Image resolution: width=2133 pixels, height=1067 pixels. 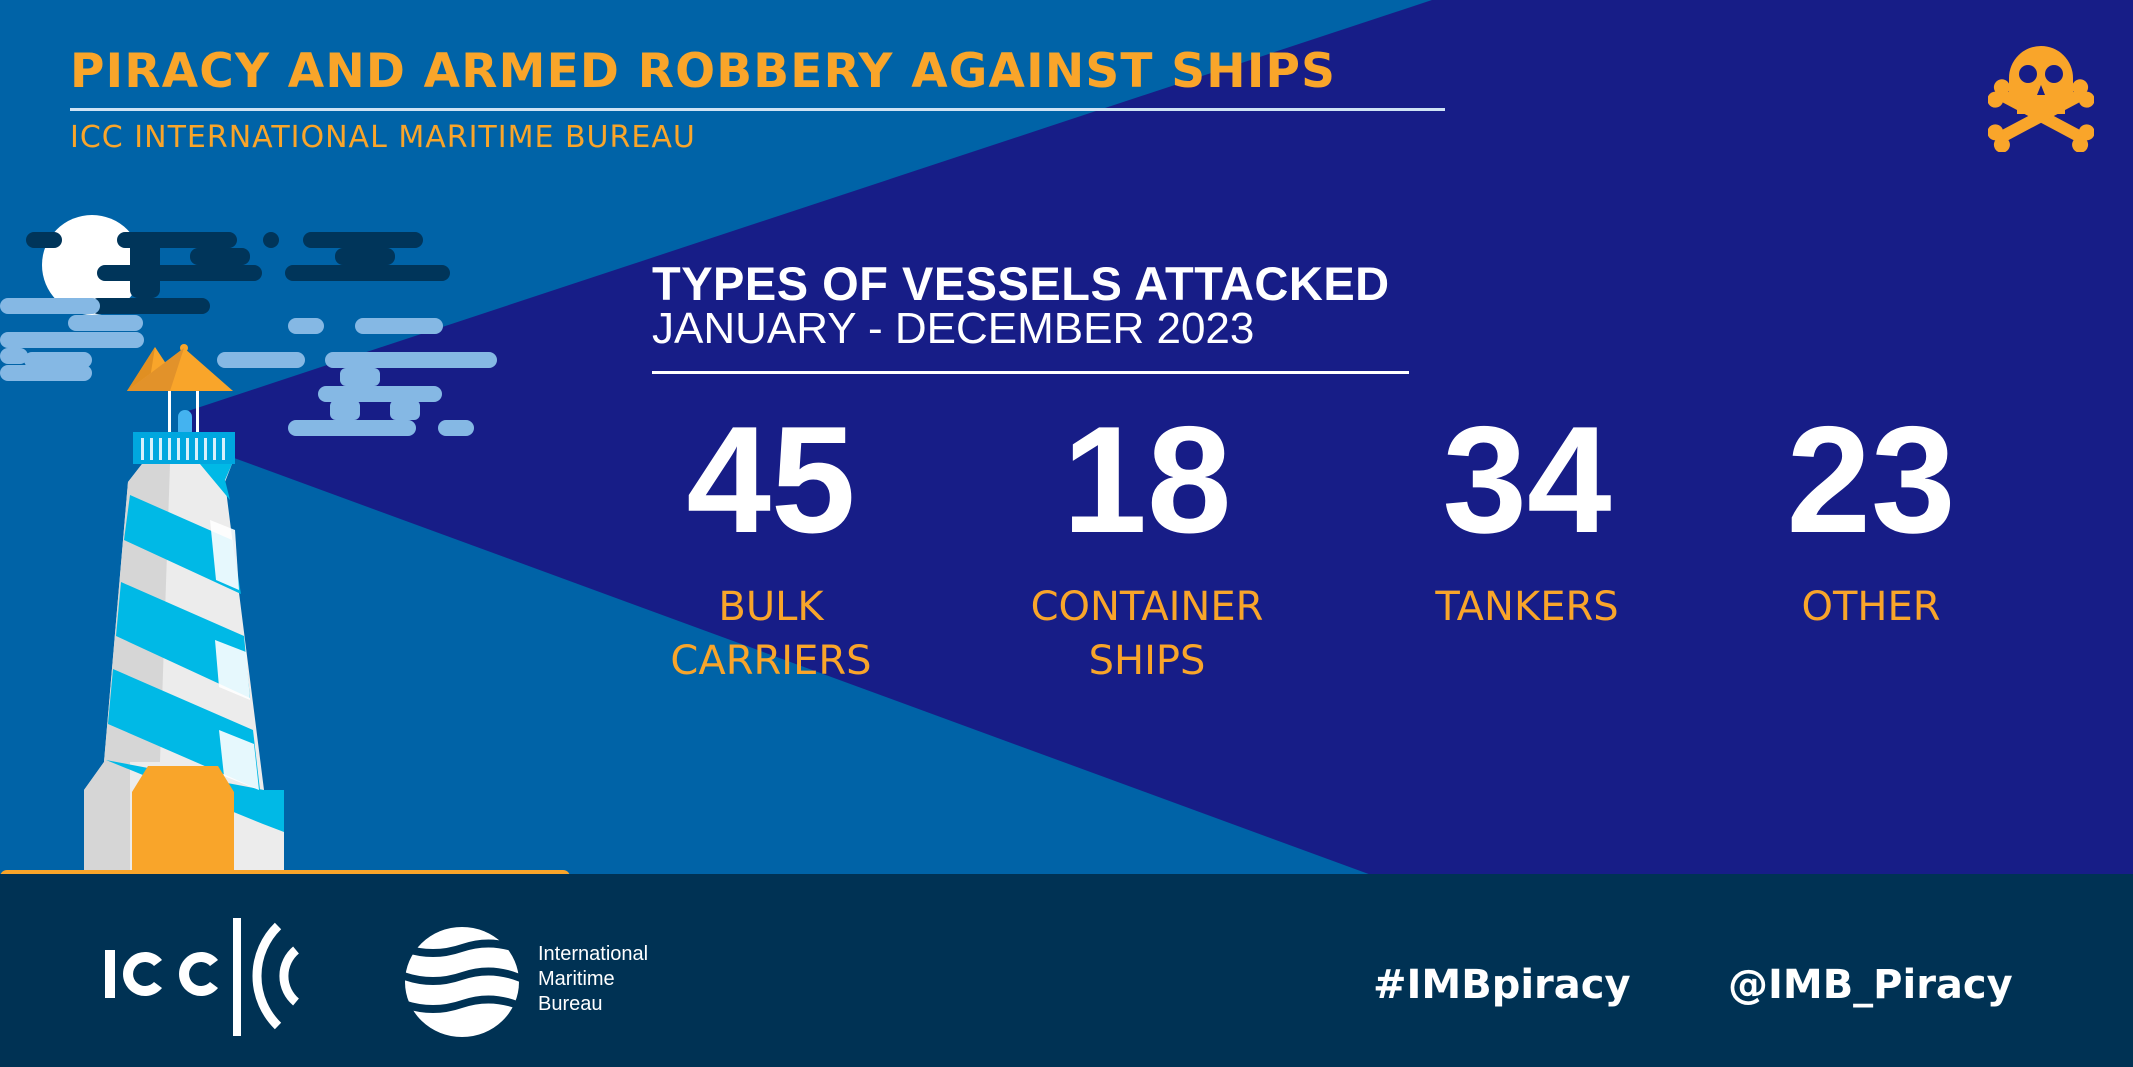 I want to click on stat-label: OTHER, so click(x=1871, y=607).